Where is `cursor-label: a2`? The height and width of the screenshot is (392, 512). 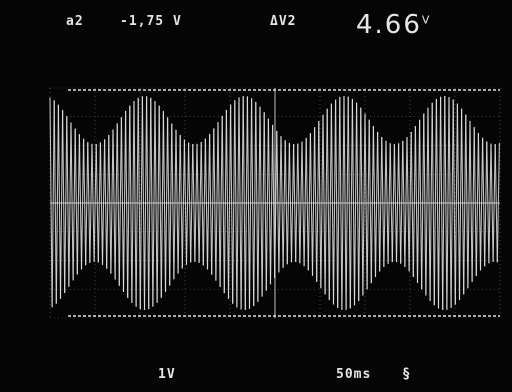 cursor-label: a2 is located at coordinates (75, 21).